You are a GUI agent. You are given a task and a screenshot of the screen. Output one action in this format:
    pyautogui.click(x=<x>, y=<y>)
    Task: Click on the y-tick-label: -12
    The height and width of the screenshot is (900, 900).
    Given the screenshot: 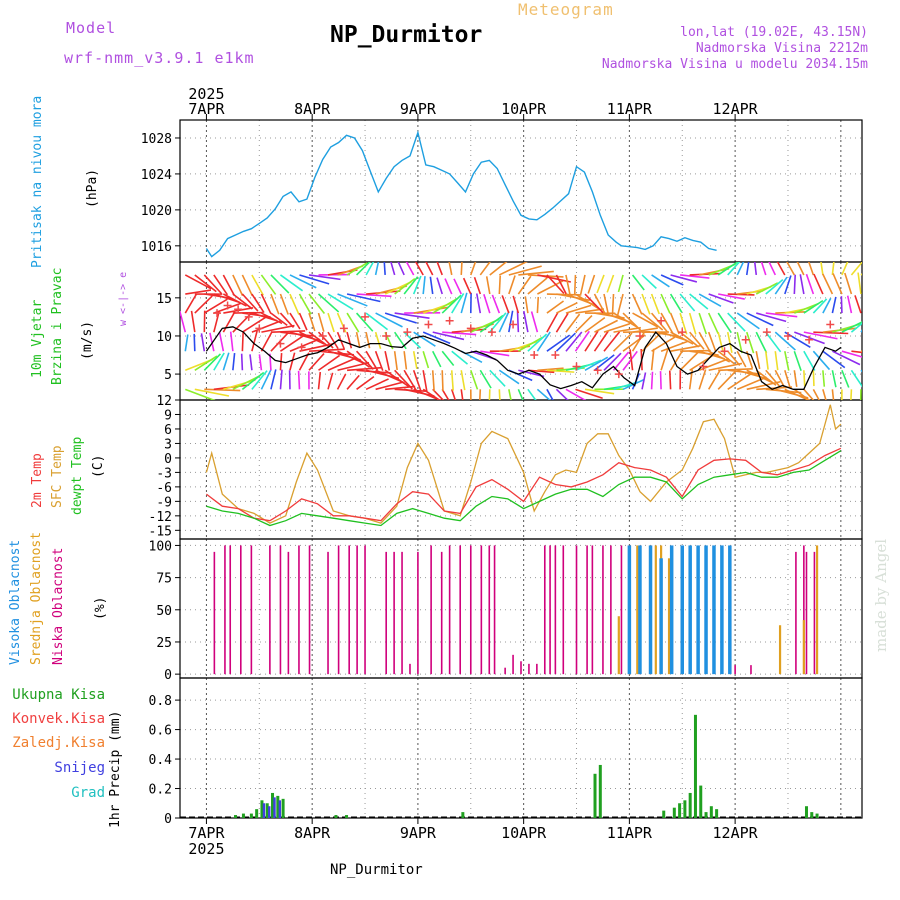 What is the action you would take?
    pyautogui.click(x=160, y=517)
    